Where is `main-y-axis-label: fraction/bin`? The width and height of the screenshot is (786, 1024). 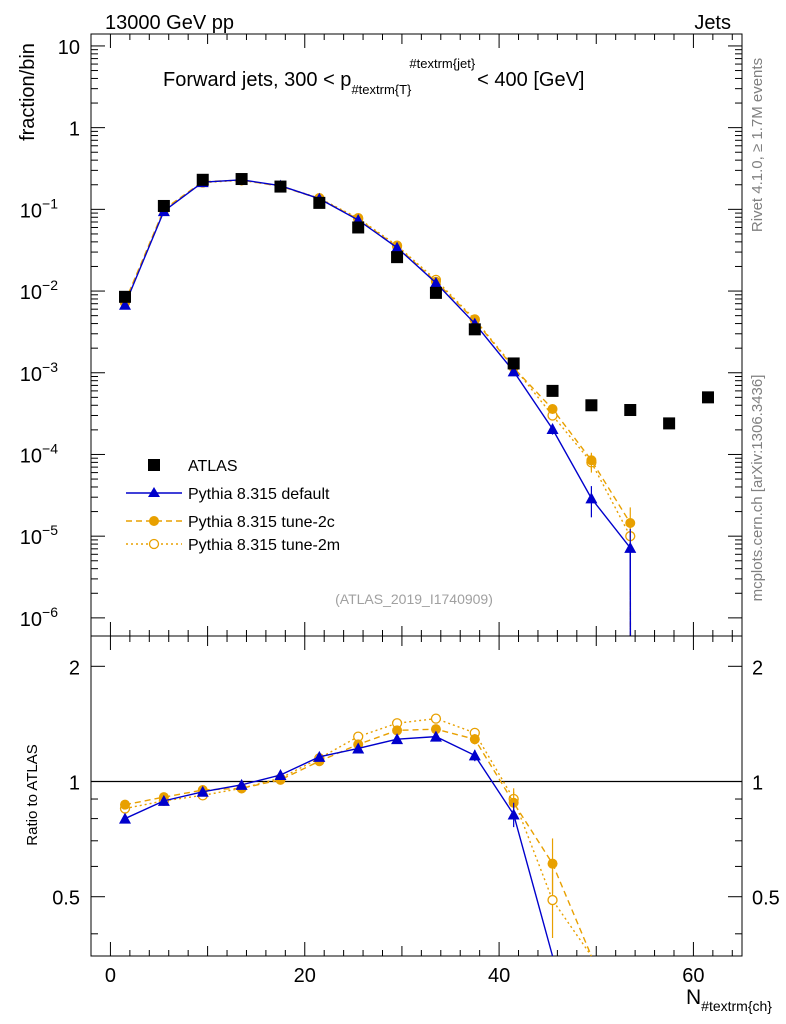 main-y-axis-label: fraction/bin is located at coordinates (28, 92).